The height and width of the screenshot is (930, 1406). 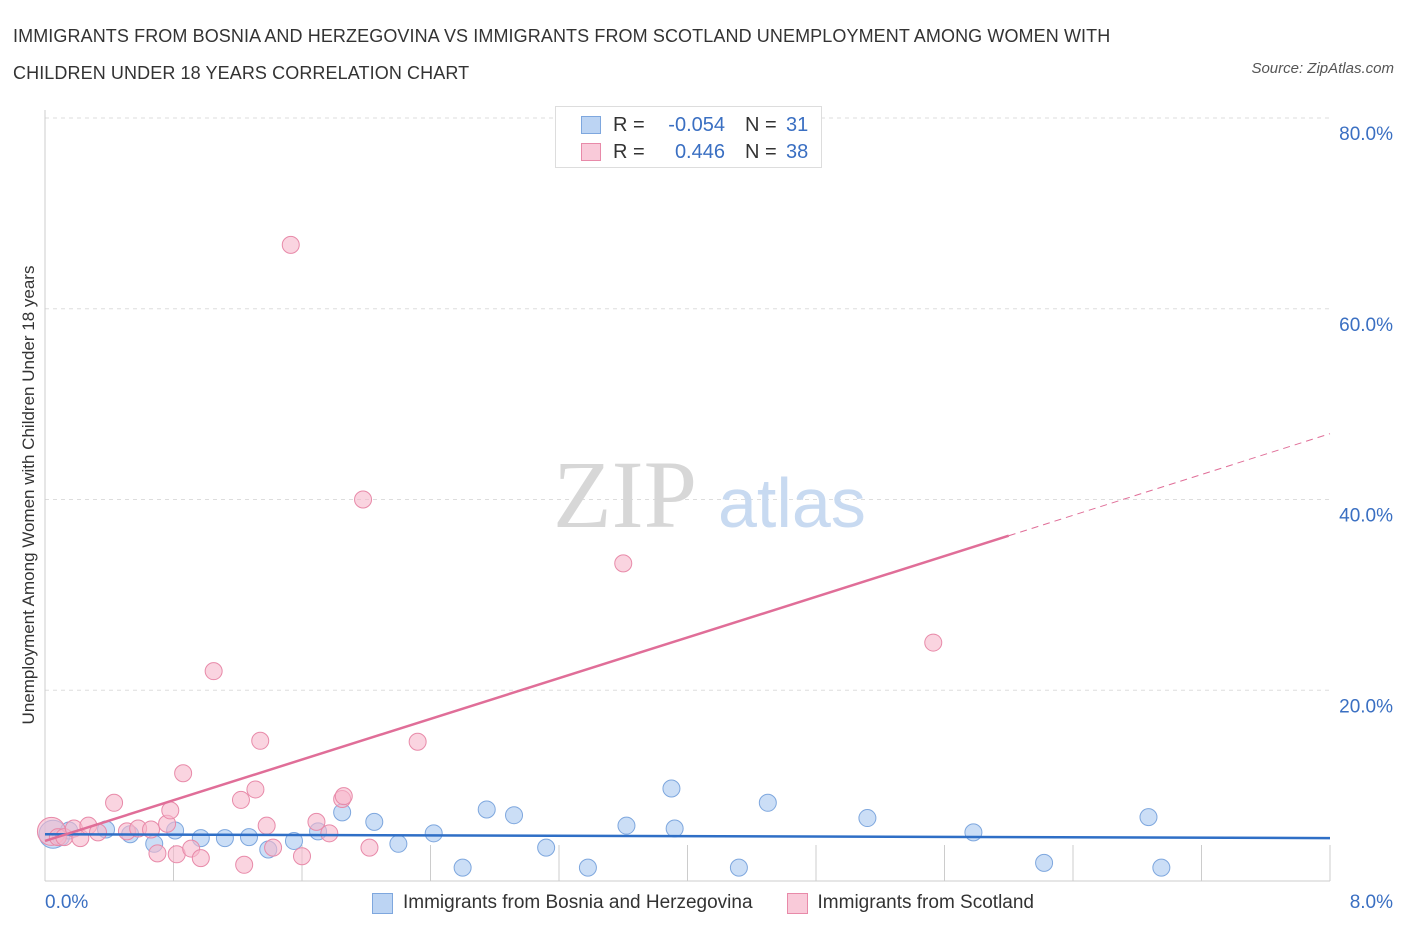 What do you see at coordinates (925, 902) in the screenshot?
I see `series-legend-label: Immigrants from Scotland` at bounding box center [925, 902].